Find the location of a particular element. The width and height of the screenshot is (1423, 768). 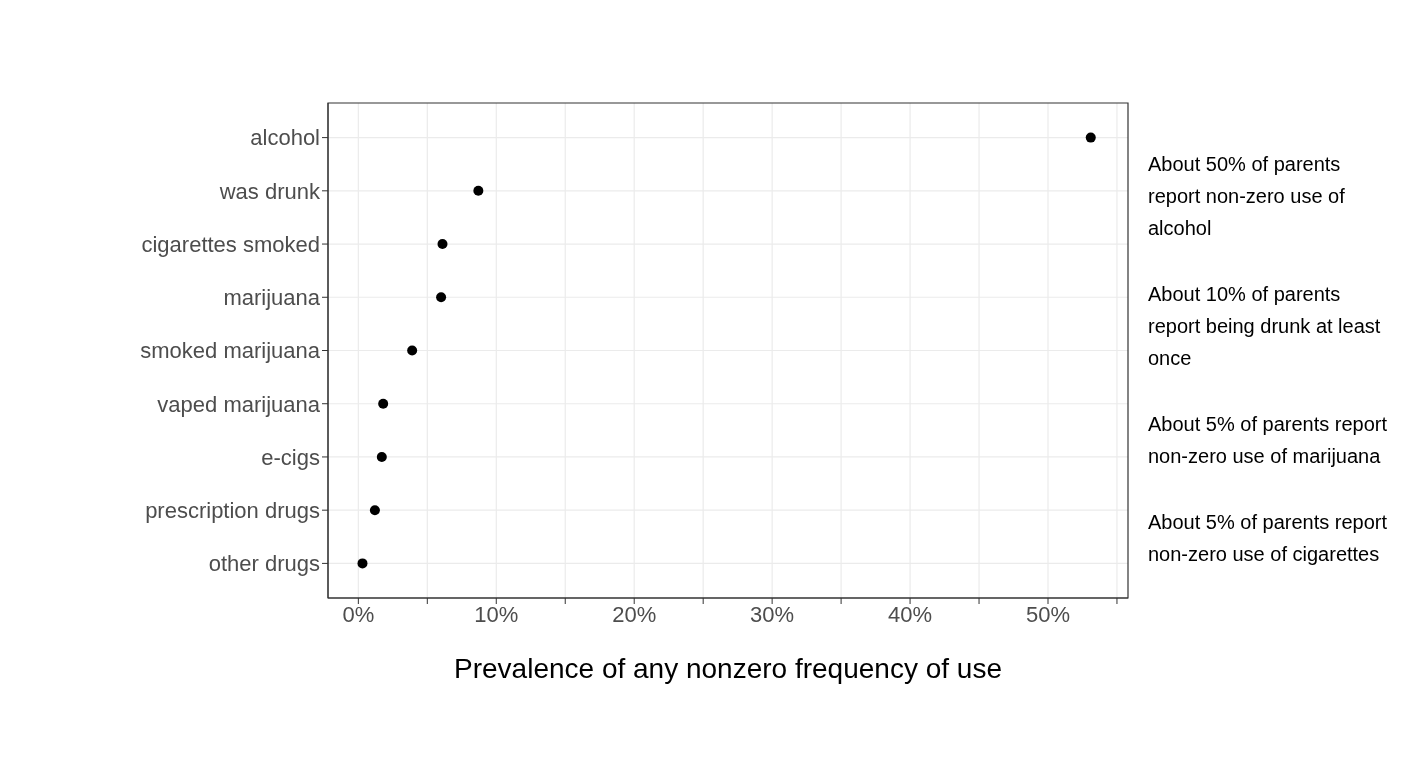

y-tick-label: alcohol is located at coordinates (285, 138).